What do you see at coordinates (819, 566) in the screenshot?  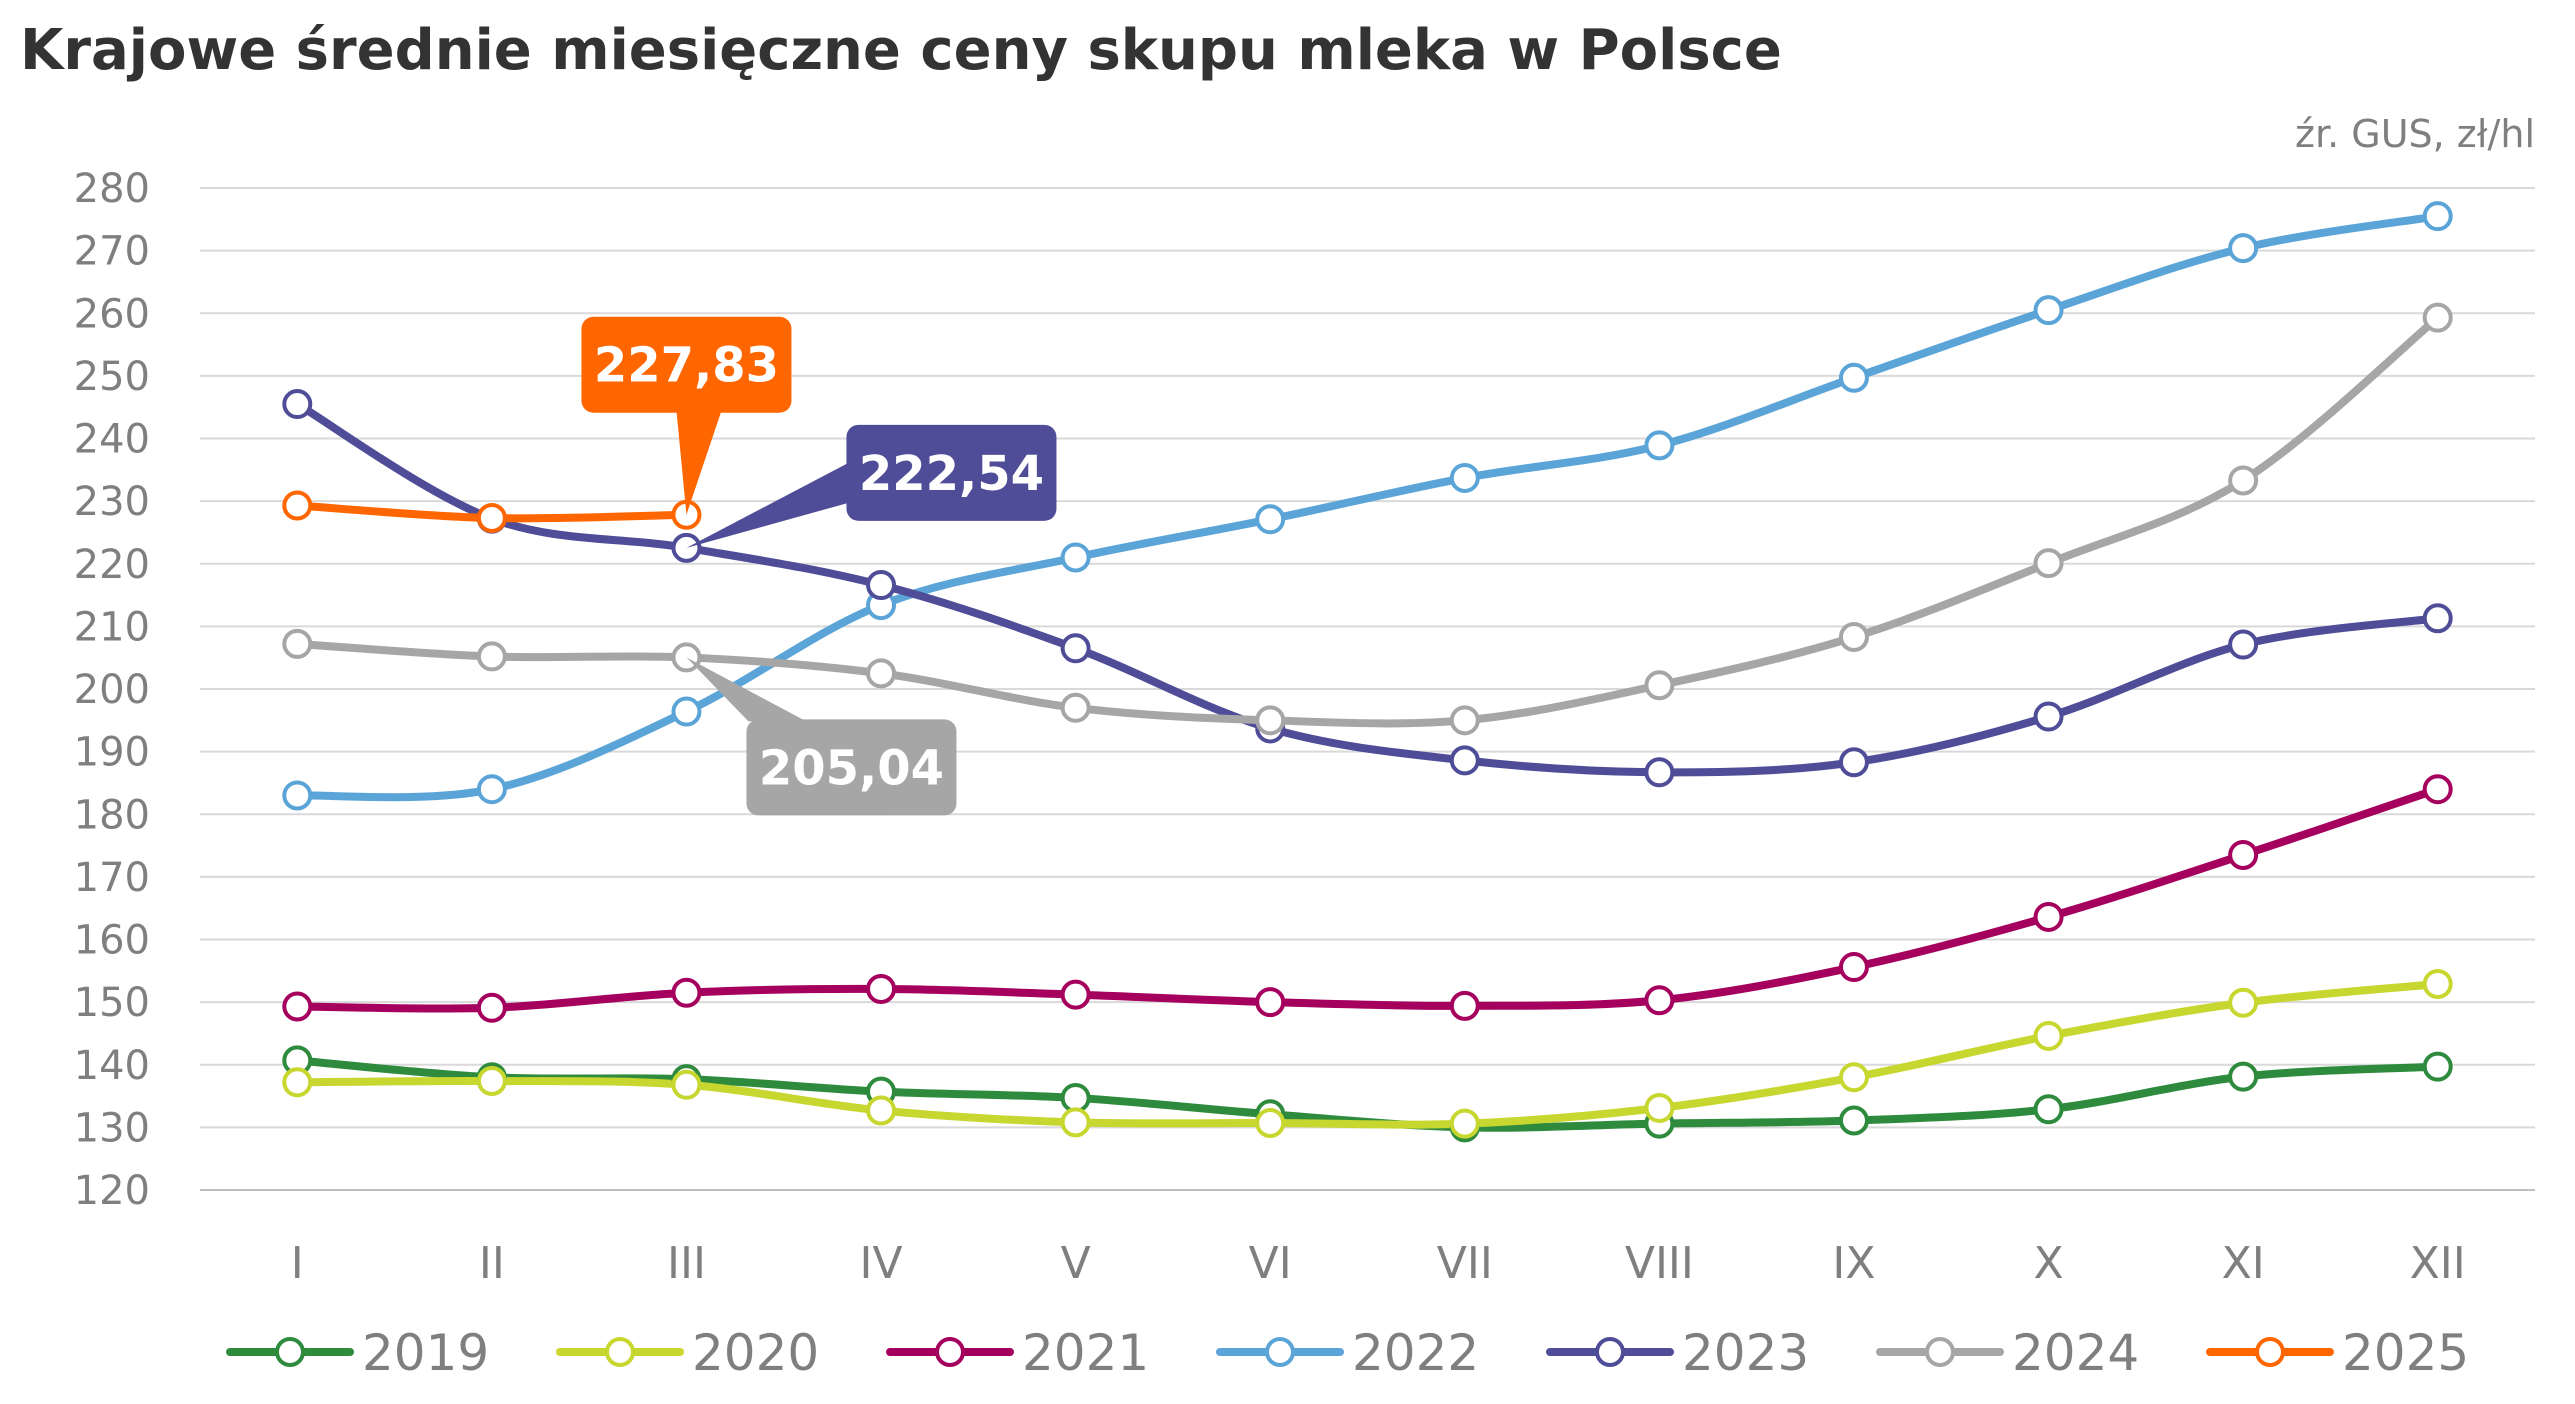 I see `value-callouts: 227,83 222,54 205,04` at bounding box center [819, 566].